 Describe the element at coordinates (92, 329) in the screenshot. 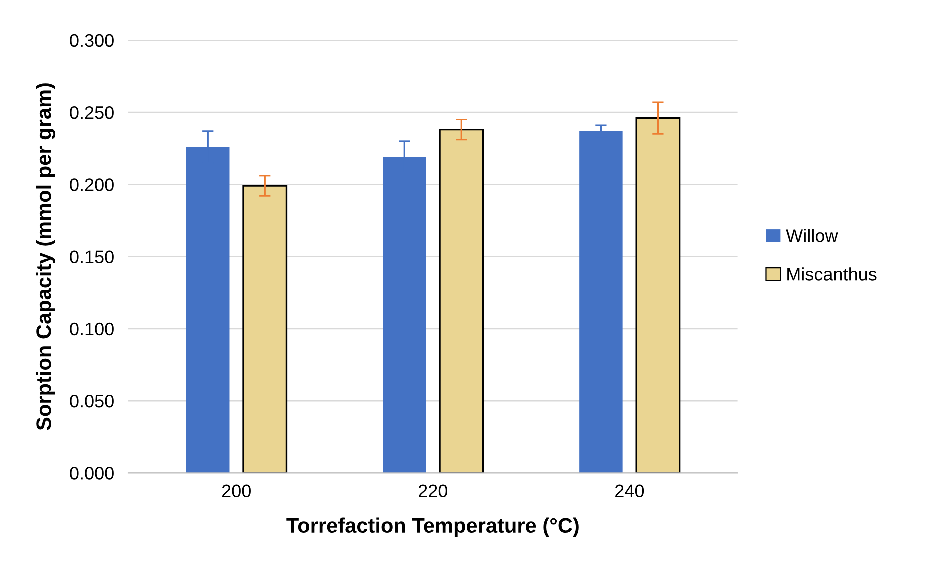

I see `y-tick-label: 0.100` at that location.